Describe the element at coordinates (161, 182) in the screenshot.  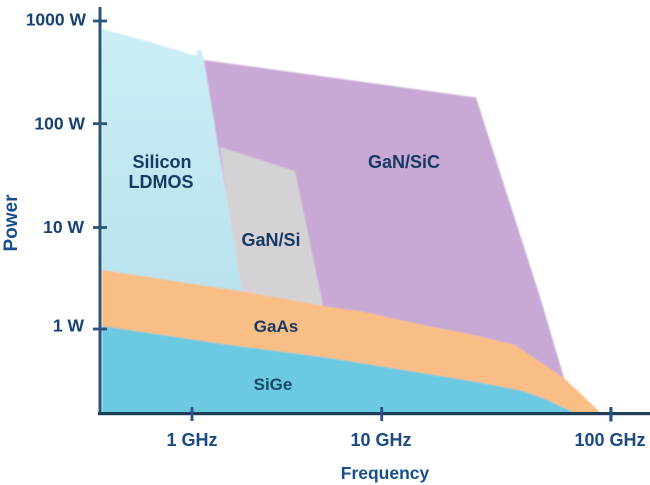
I see `svg-text: LDMOS` at that location.